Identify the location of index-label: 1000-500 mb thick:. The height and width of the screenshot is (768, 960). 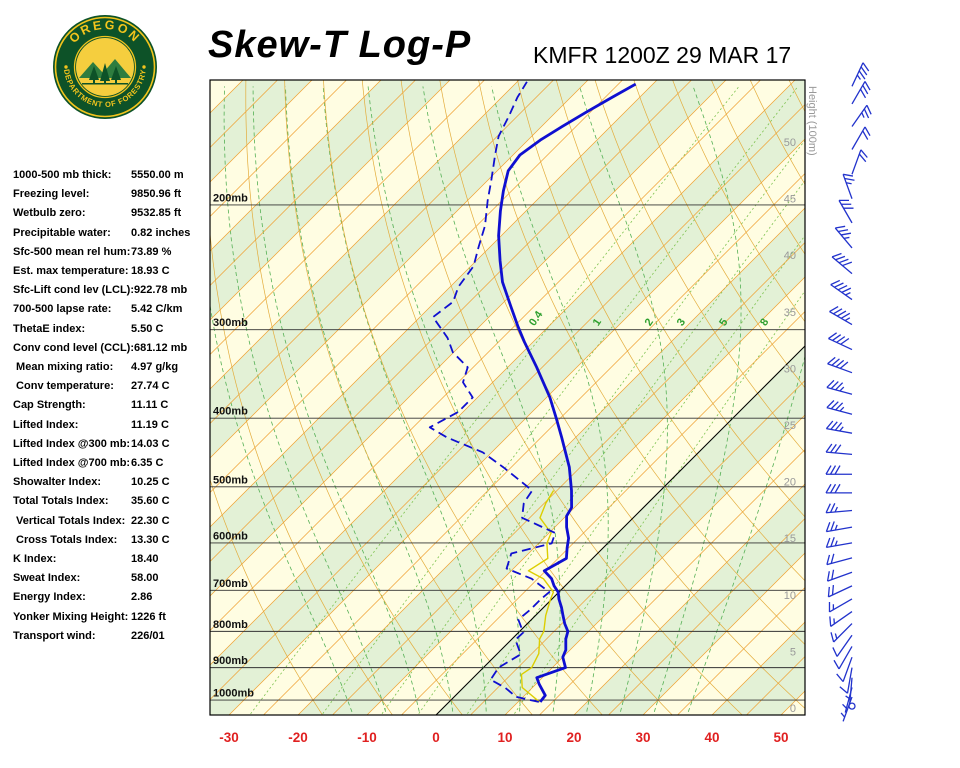
(62, 175).